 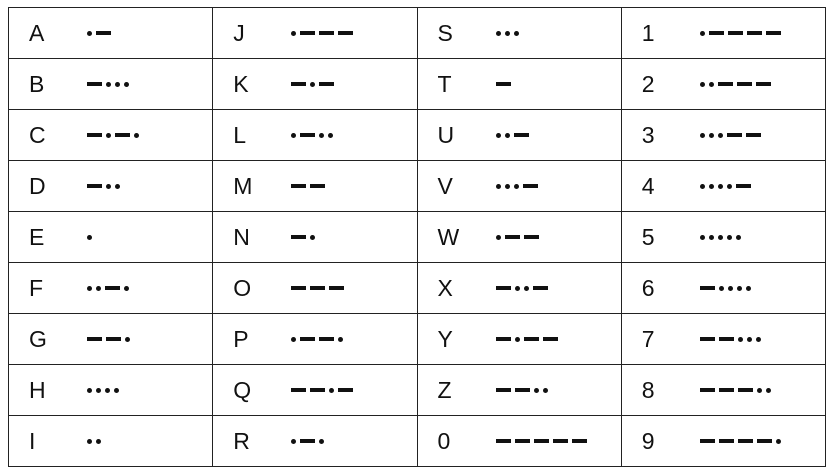 What do you see at coordinates (648, 440) in the screenshot?
I see `character: 9` at bounding box center [648, 440].